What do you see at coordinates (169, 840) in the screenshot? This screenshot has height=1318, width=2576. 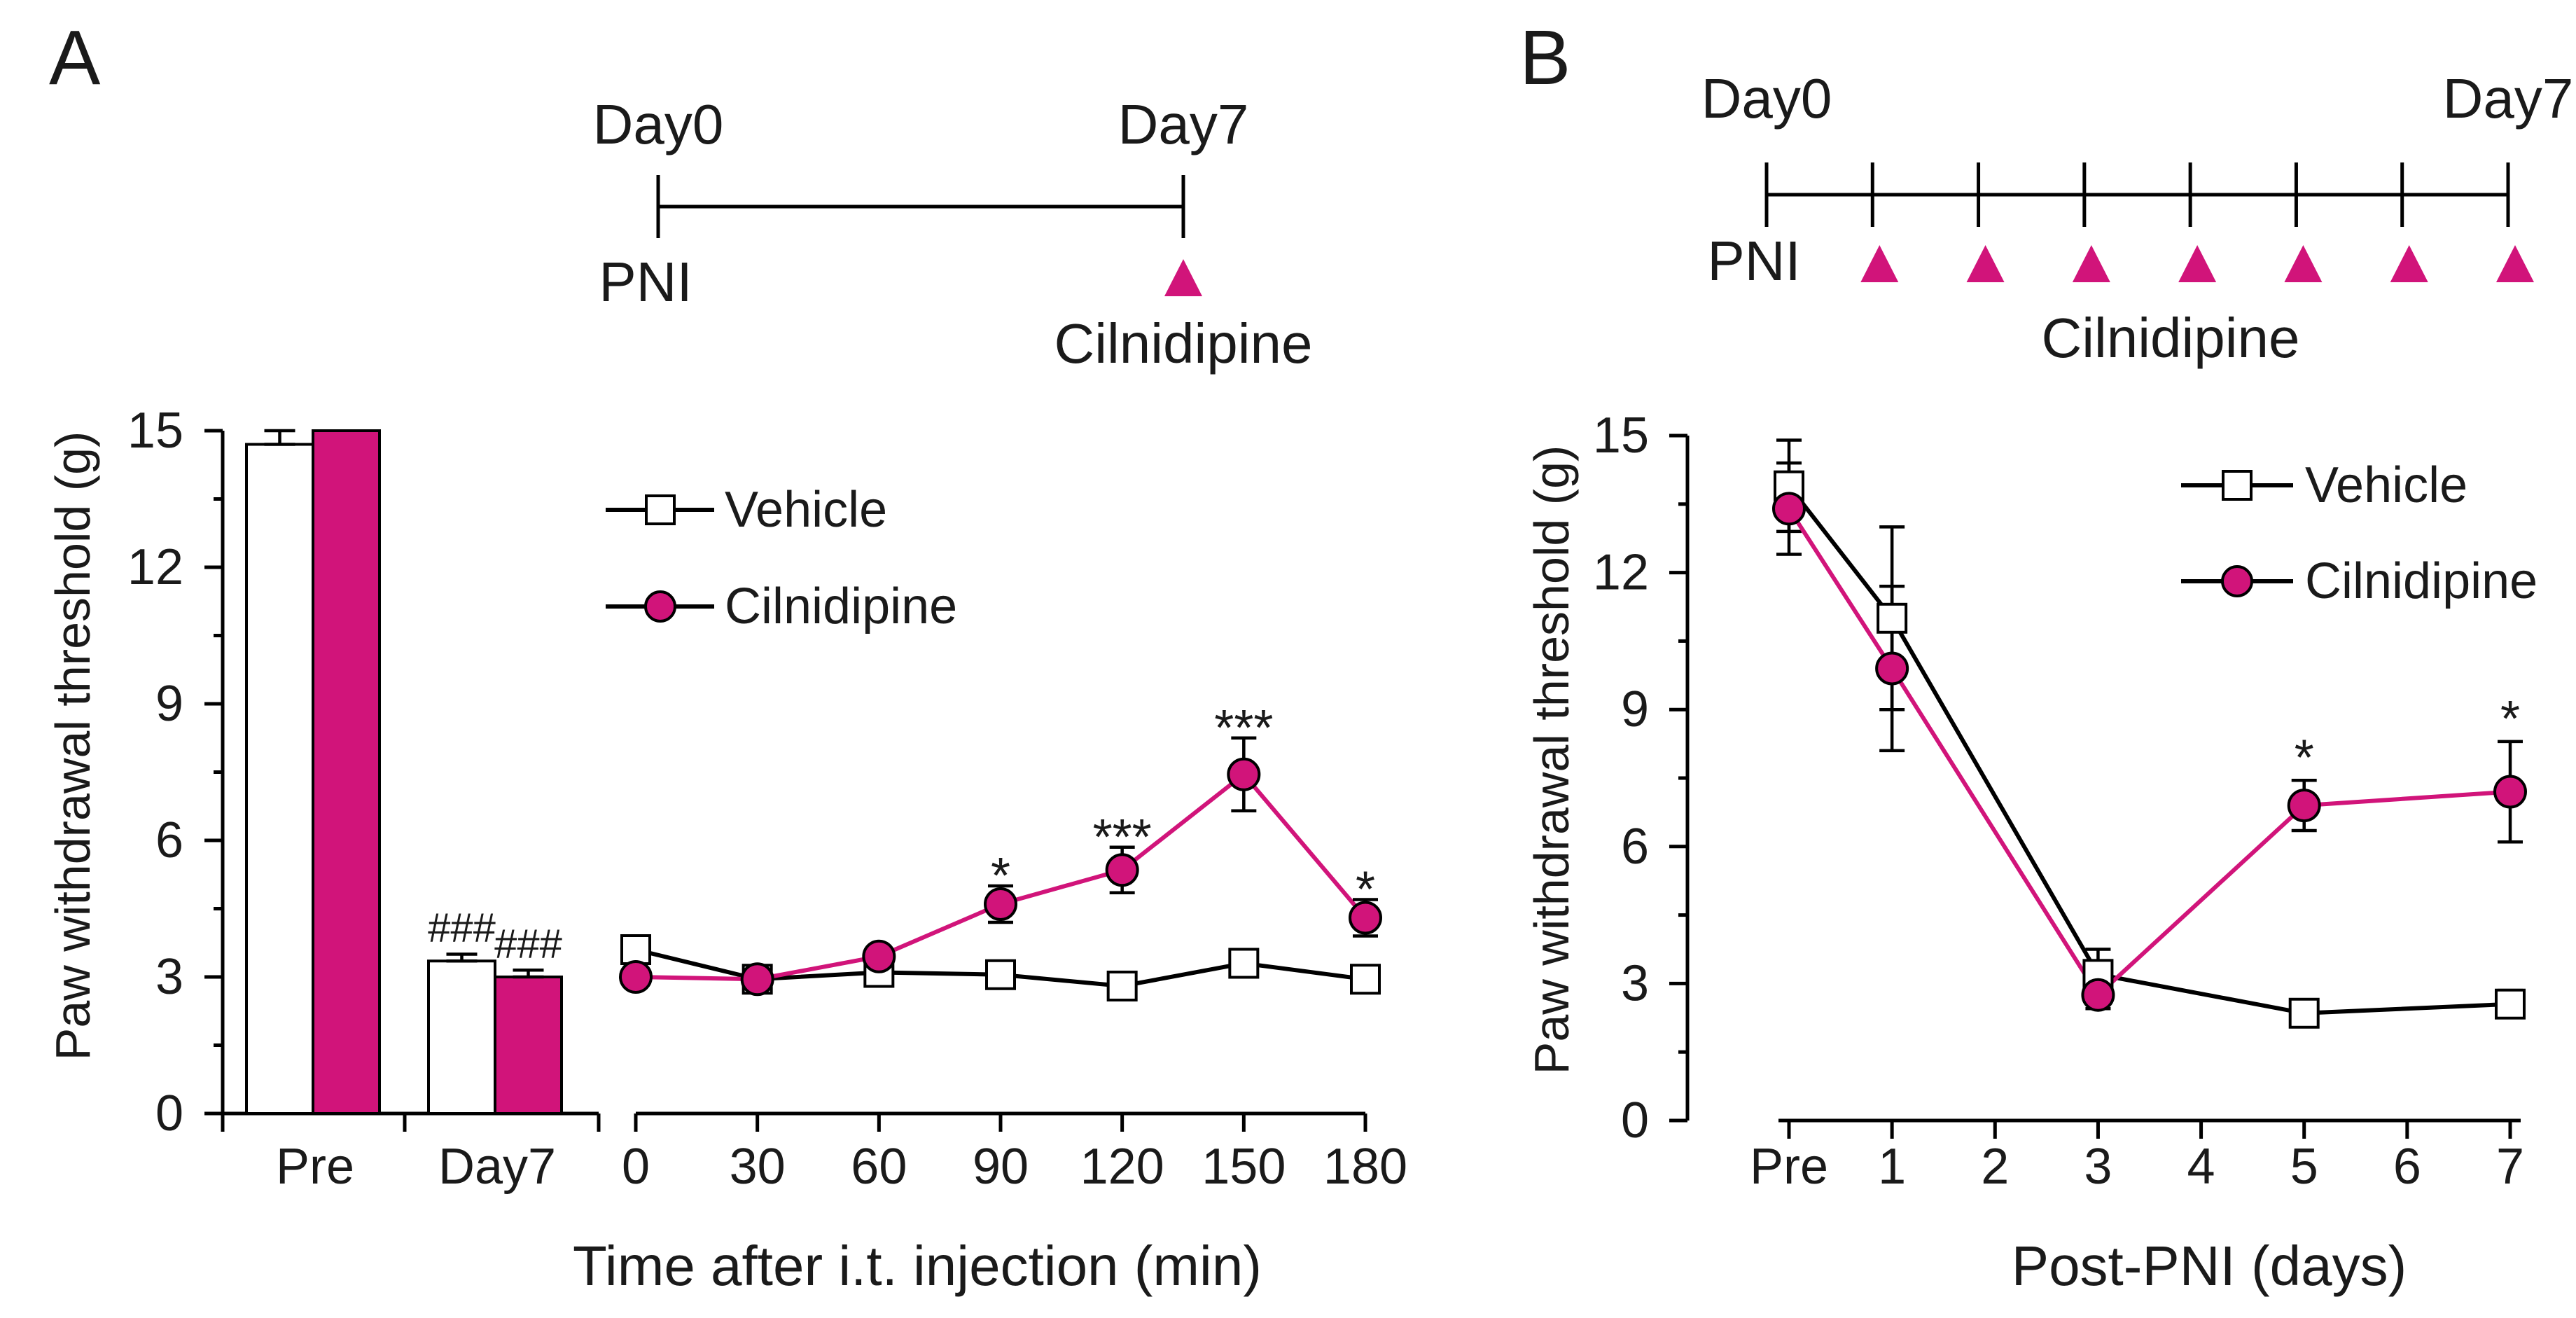 I see `panel-a-y-tick-label: 6` at bounding box center [169, 840].